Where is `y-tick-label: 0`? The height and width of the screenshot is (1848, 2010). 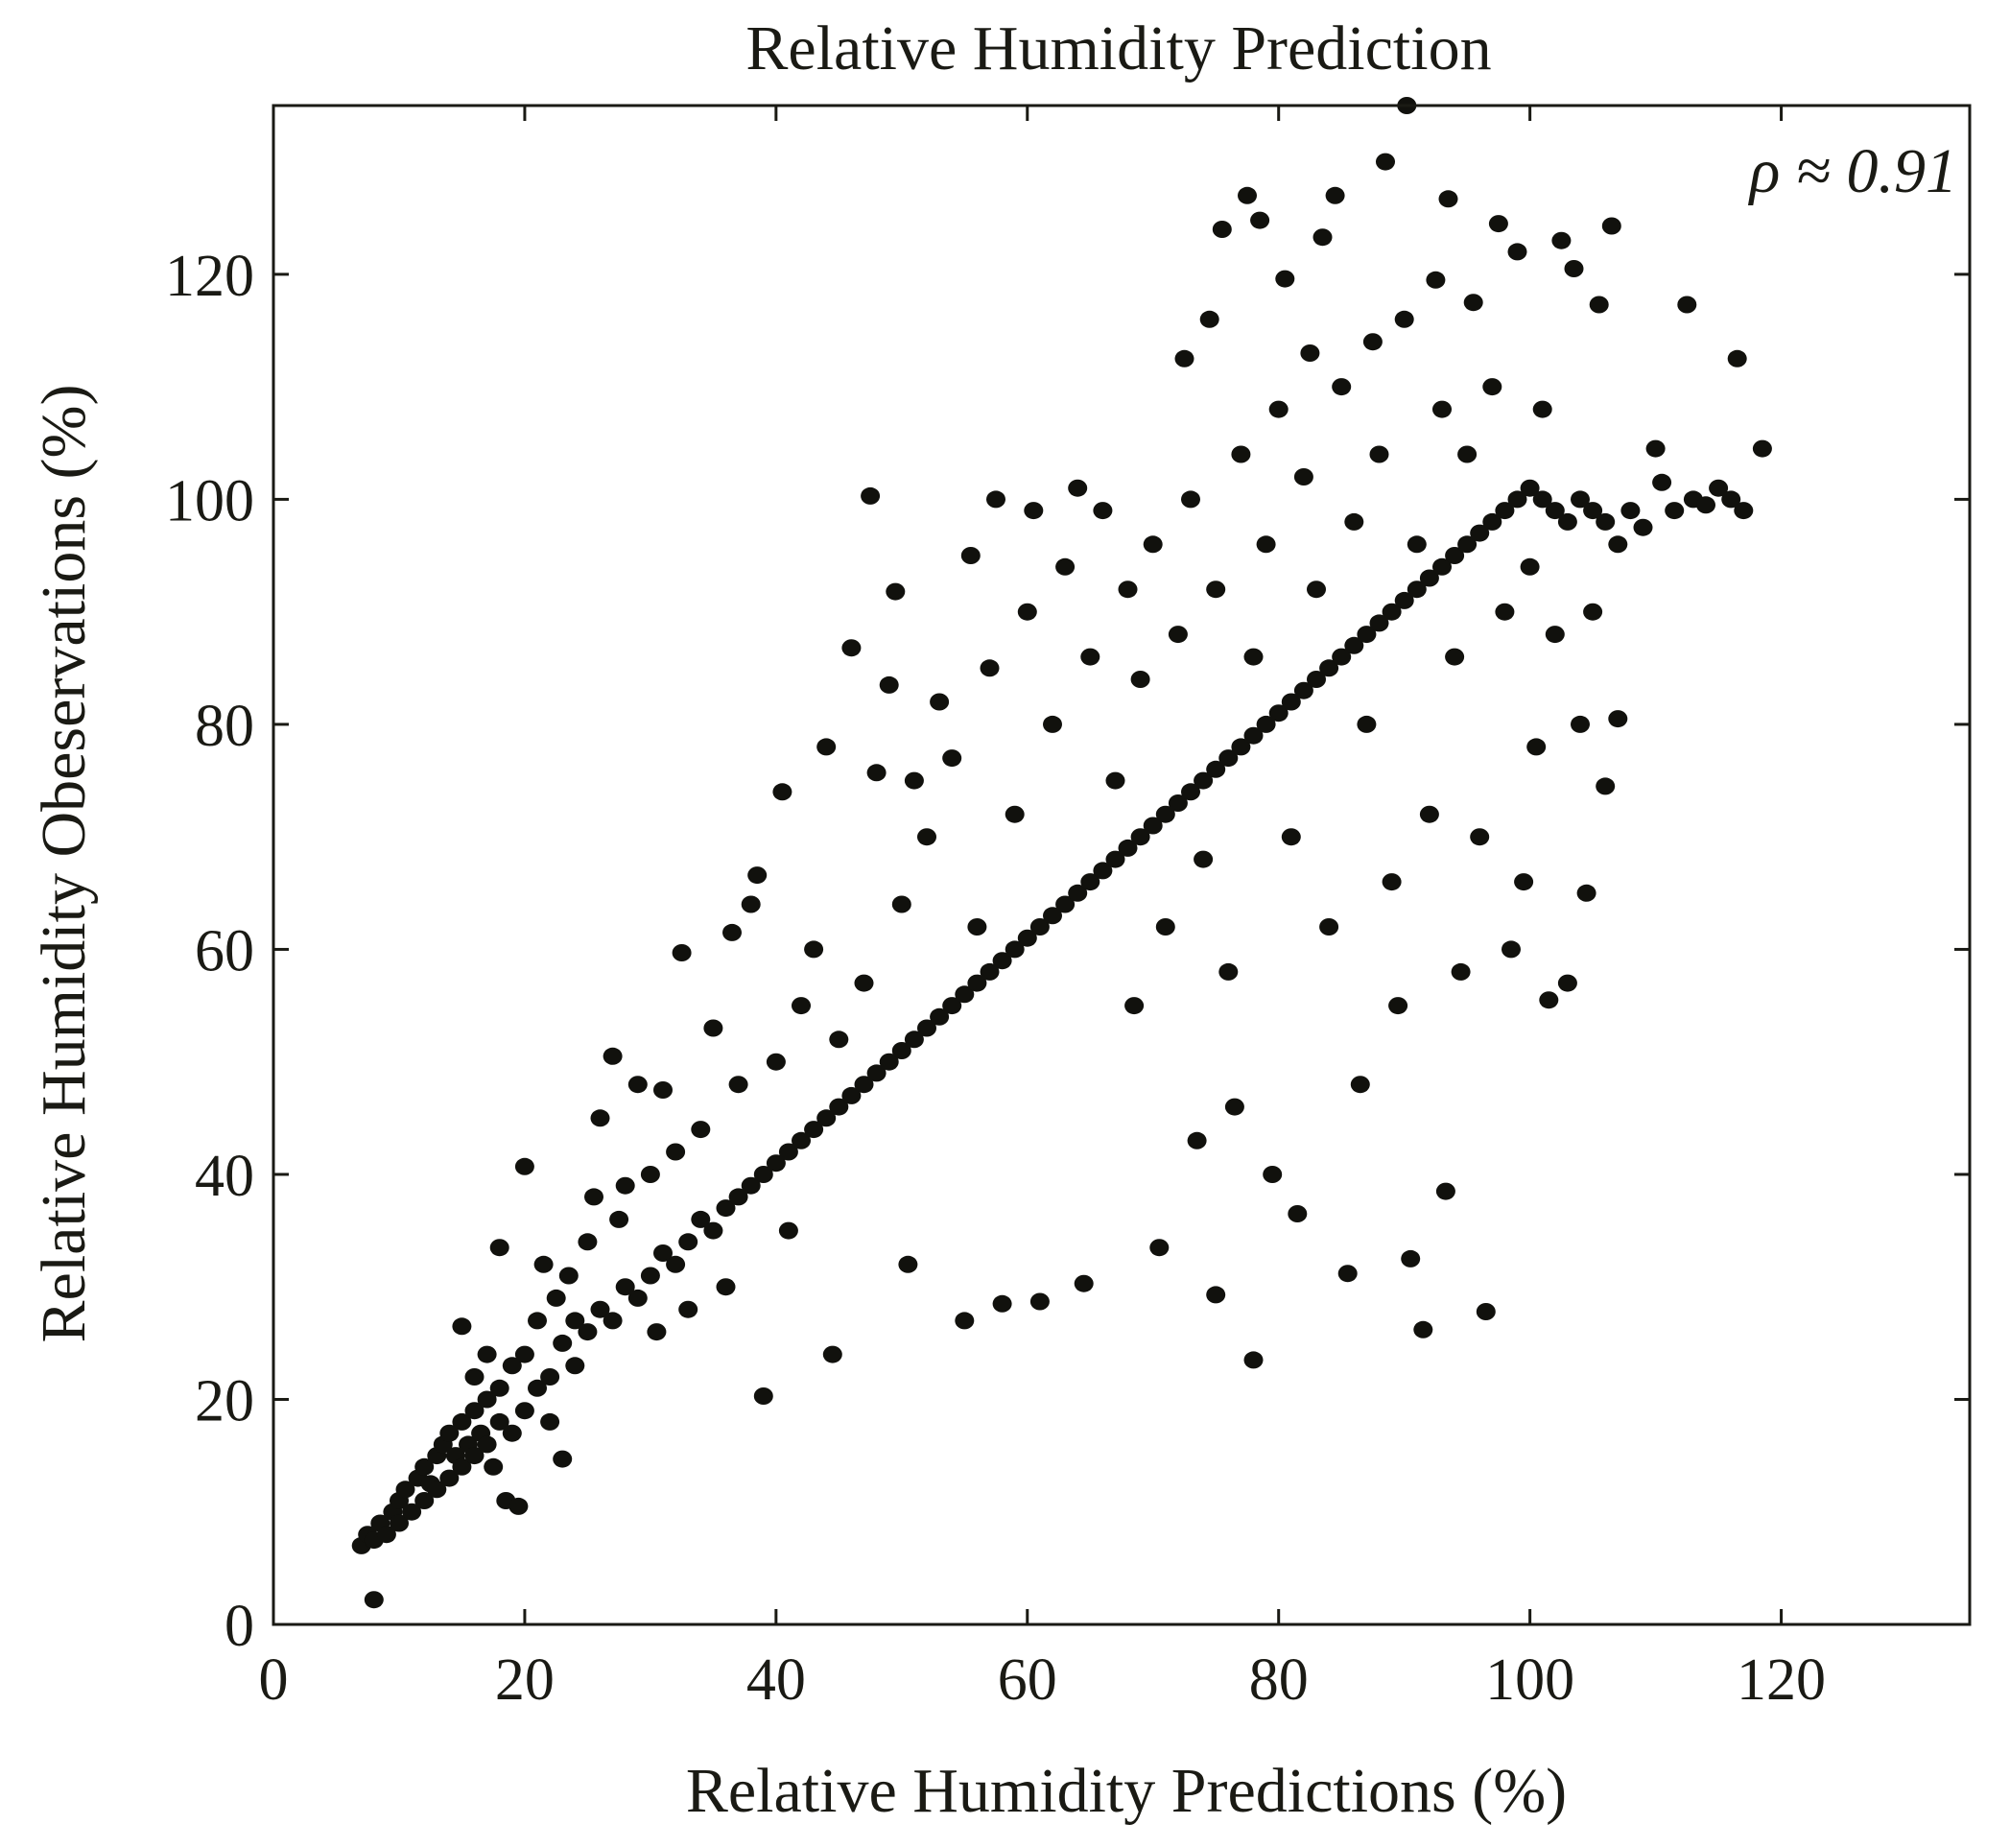 y-tick-label: 0 is located at coordinates (240, 1626).